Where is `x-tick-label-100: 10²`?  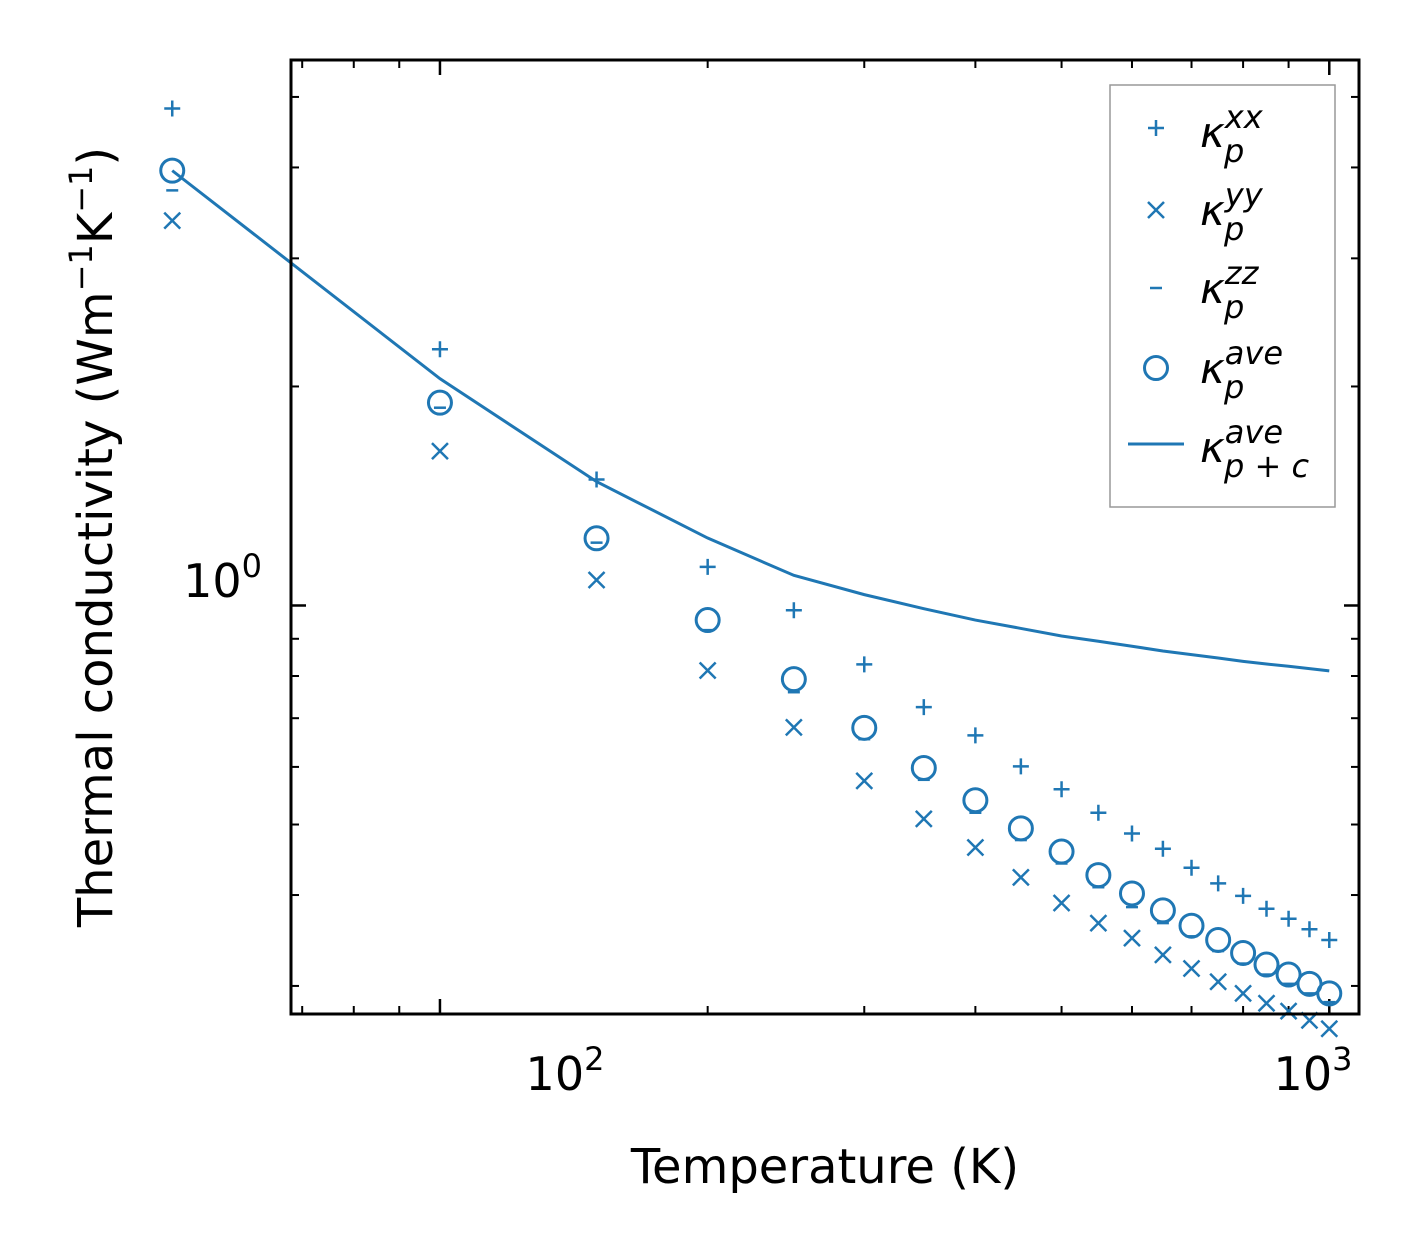
x-tick-label-100: 10² is located at coordinates (565, 1070).